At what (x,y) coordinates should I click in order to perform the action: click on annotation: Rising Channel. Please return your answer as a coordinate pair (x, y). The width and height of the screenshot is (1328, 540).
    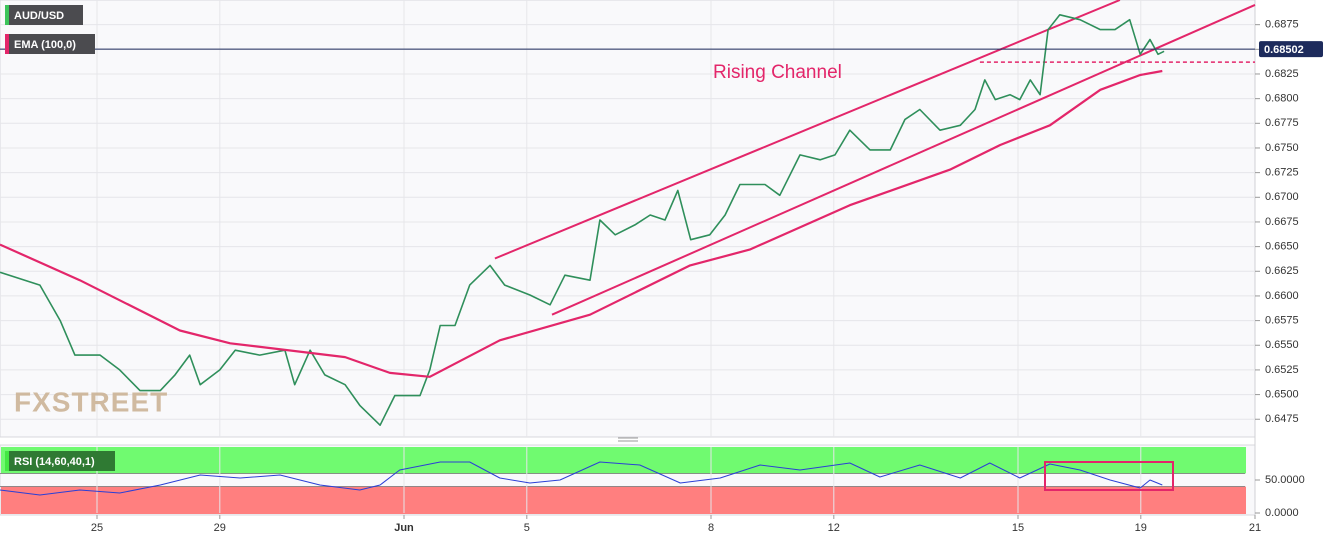
    Looking at the image, I should click on (777, 72).